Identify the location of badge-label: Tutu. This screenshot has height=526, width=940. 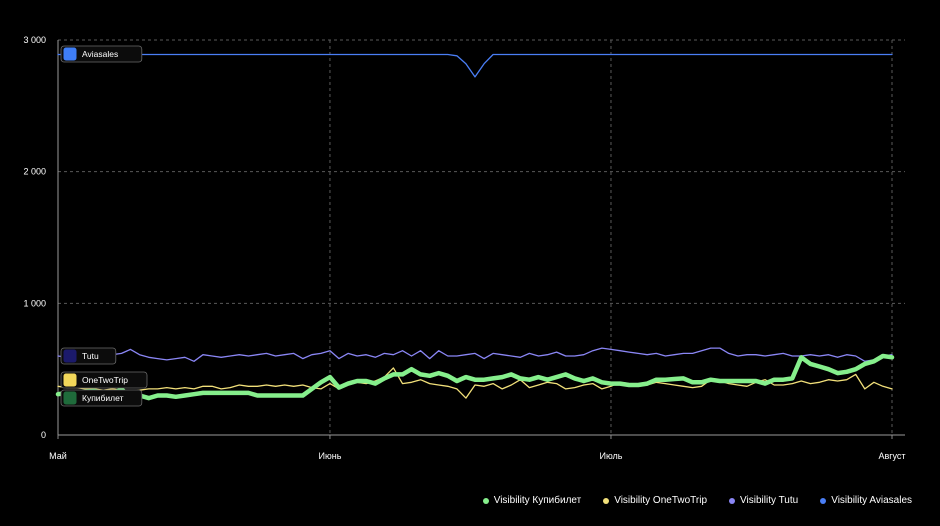
(90, 356).